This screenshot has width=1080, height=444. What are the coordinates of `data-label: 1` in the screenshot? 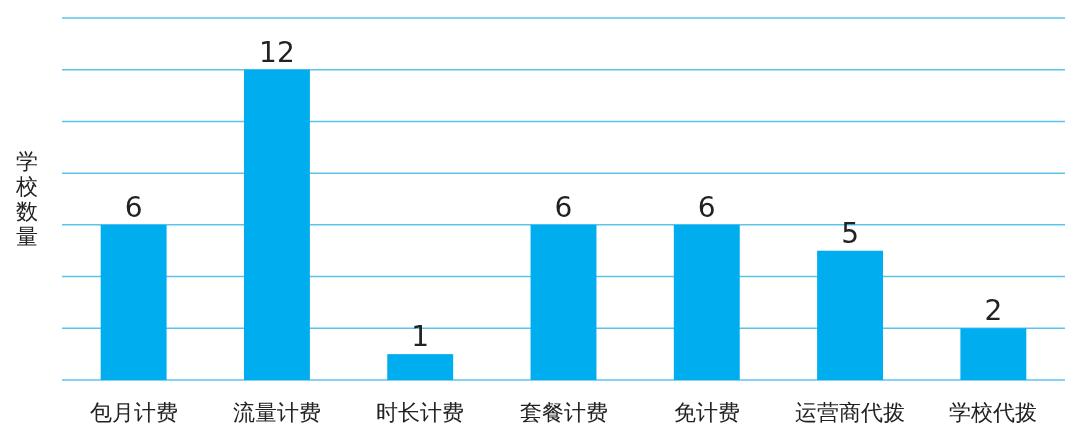 It's located at (420, 337).